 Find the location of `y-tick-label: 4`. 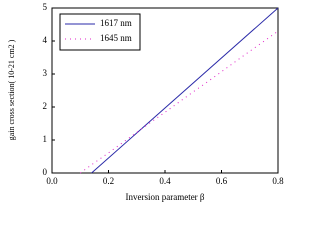

y-tick-label: 4 is located at coordinates (45, 40).